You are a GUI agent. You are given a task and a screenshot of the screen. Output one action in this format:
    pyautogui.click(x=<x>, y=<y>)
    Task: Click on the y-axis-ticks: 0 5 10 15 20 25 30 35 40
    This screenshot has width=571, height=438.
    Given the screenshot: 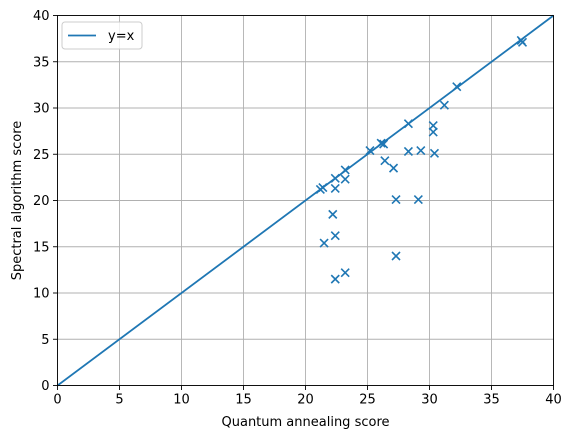 What is the action you would take?
    pyautogui.click(x=45, y=201)
    